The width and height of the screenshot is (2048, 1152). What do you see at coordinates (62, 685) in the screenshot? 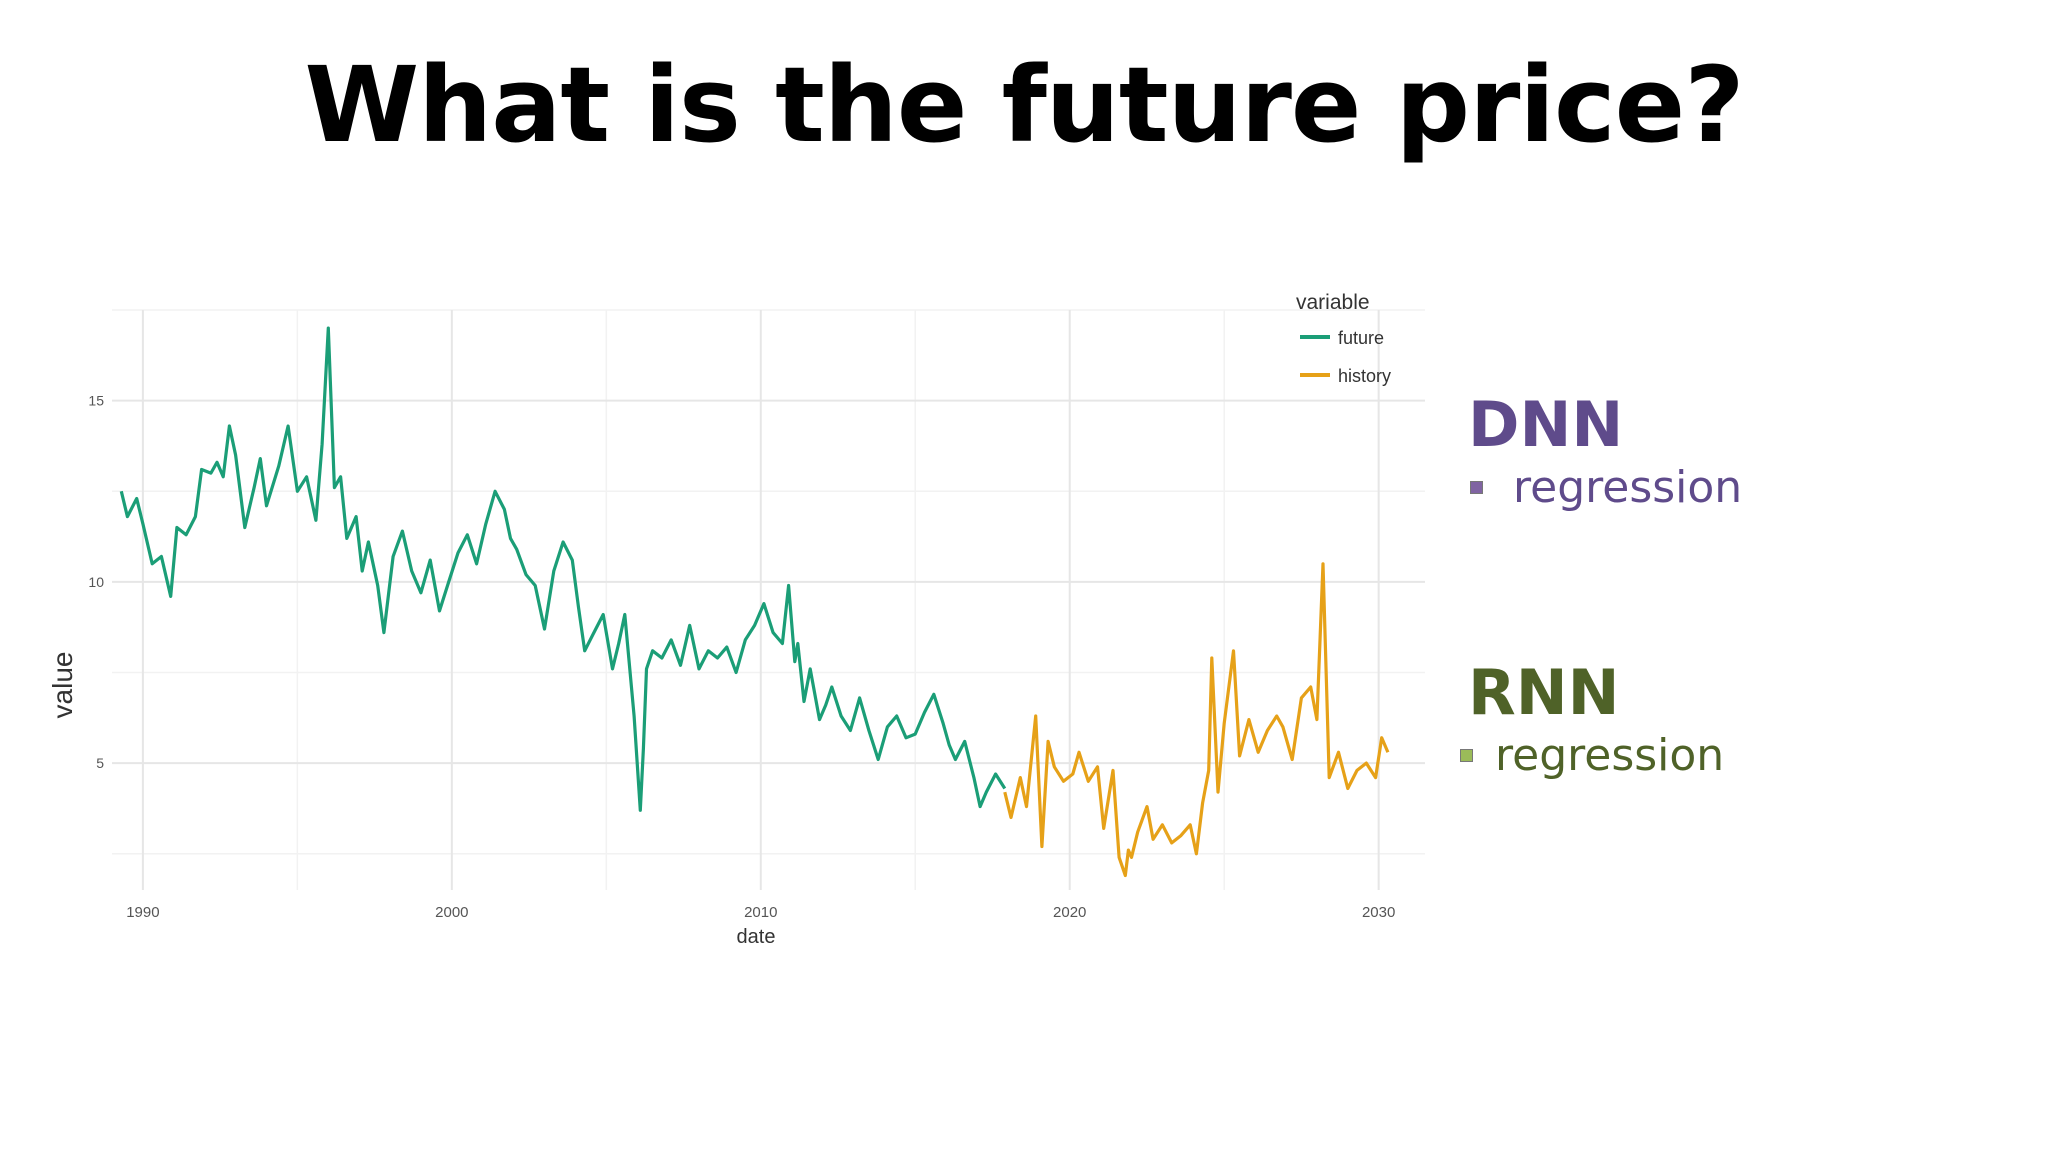
I see `y-axis-label: value` at bounding box center [62, 685].